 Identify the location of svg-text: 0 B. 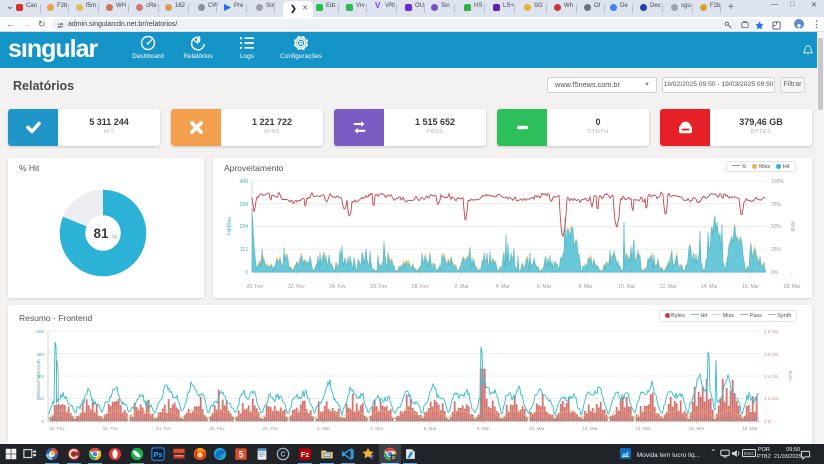
(767, 421).